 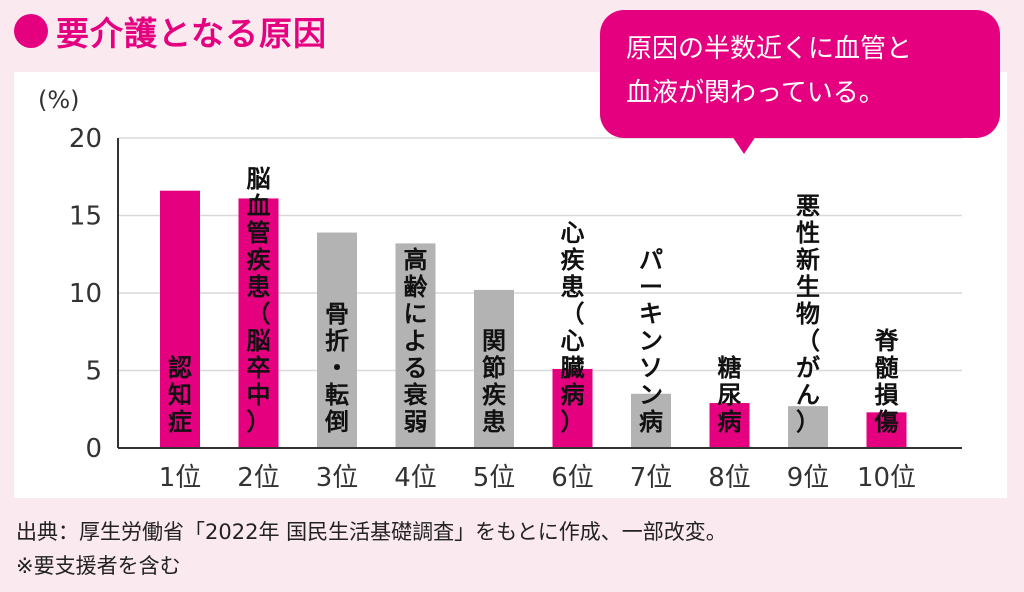 What do you see at coordinates (258, 478) in the screenshot?
I see `x-tick-label: 2位` at bounding box center [258, 478].